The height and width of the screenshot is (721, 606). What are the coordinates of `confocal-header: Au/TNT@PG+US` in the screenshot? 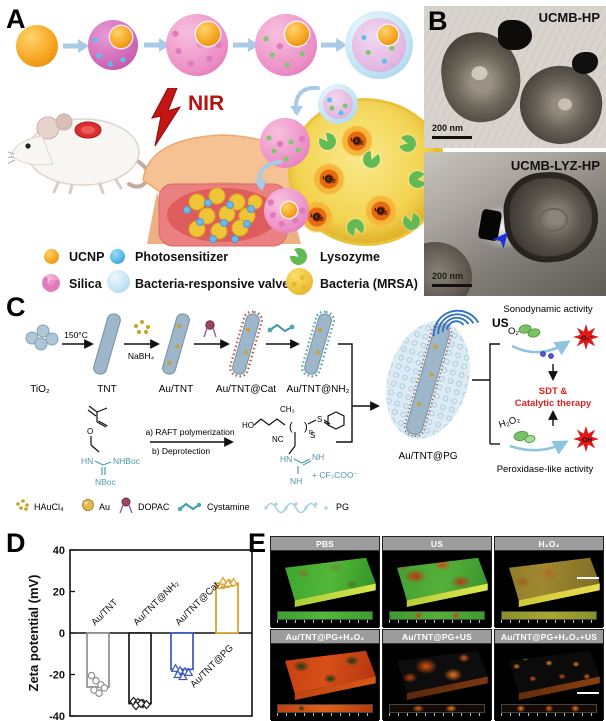 It's located at (437, 637).